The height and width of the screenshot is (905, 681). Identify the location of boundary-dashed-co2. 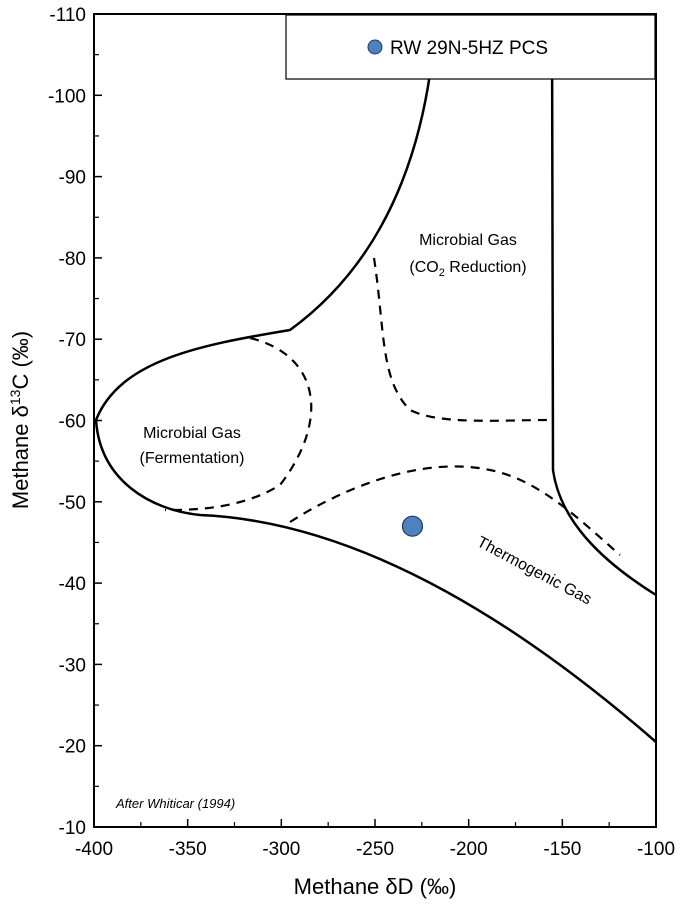
(460, 339).